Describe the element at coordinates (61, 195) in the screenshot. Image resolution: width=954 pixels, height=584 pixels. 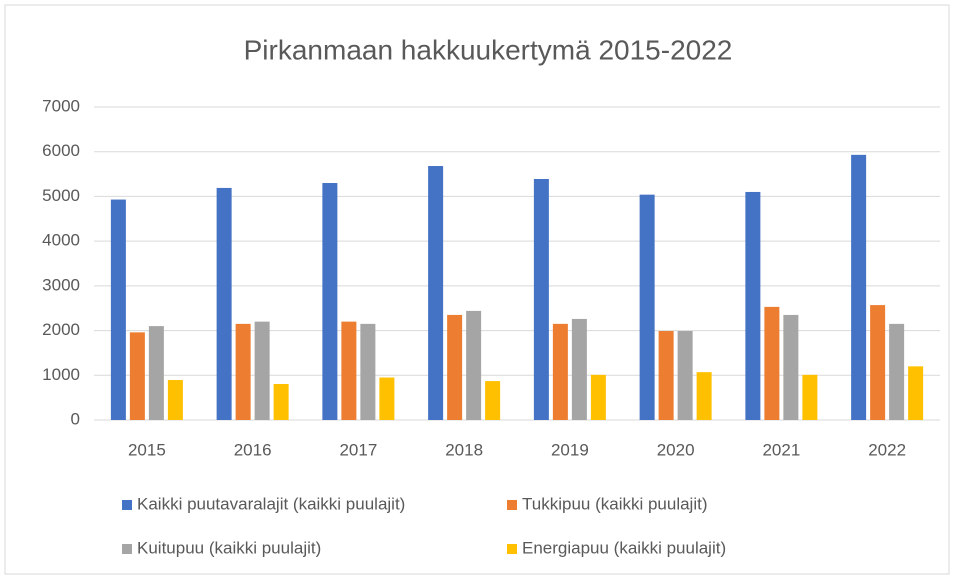
I see `y-tick-label: 5000` at that location.